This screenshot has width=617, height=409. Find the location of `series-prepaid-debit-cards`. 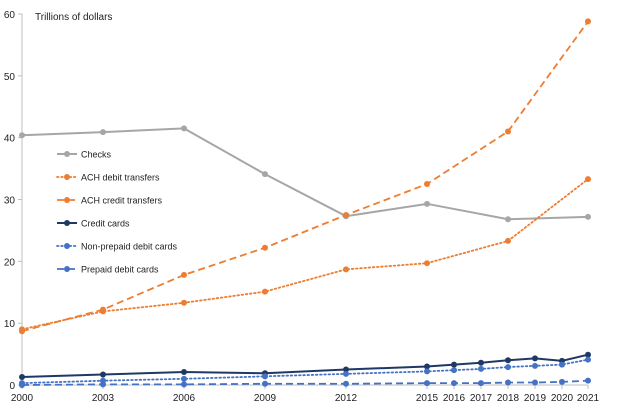

series-prepaid-debit-cards is located at coordinates (305, 382).